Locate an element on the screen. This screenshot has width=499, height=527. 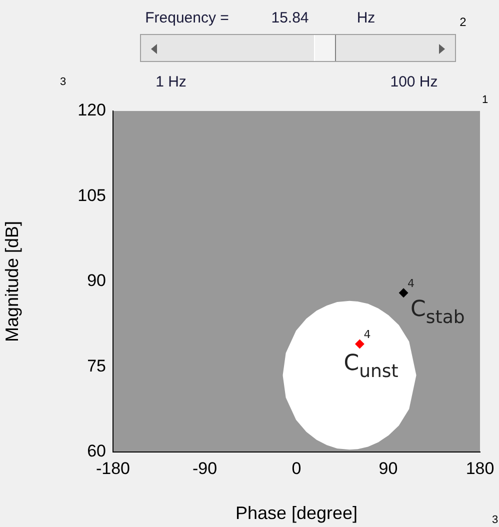
y-axis-title: Magnitude [dB] is located at coordinates (12, 281).